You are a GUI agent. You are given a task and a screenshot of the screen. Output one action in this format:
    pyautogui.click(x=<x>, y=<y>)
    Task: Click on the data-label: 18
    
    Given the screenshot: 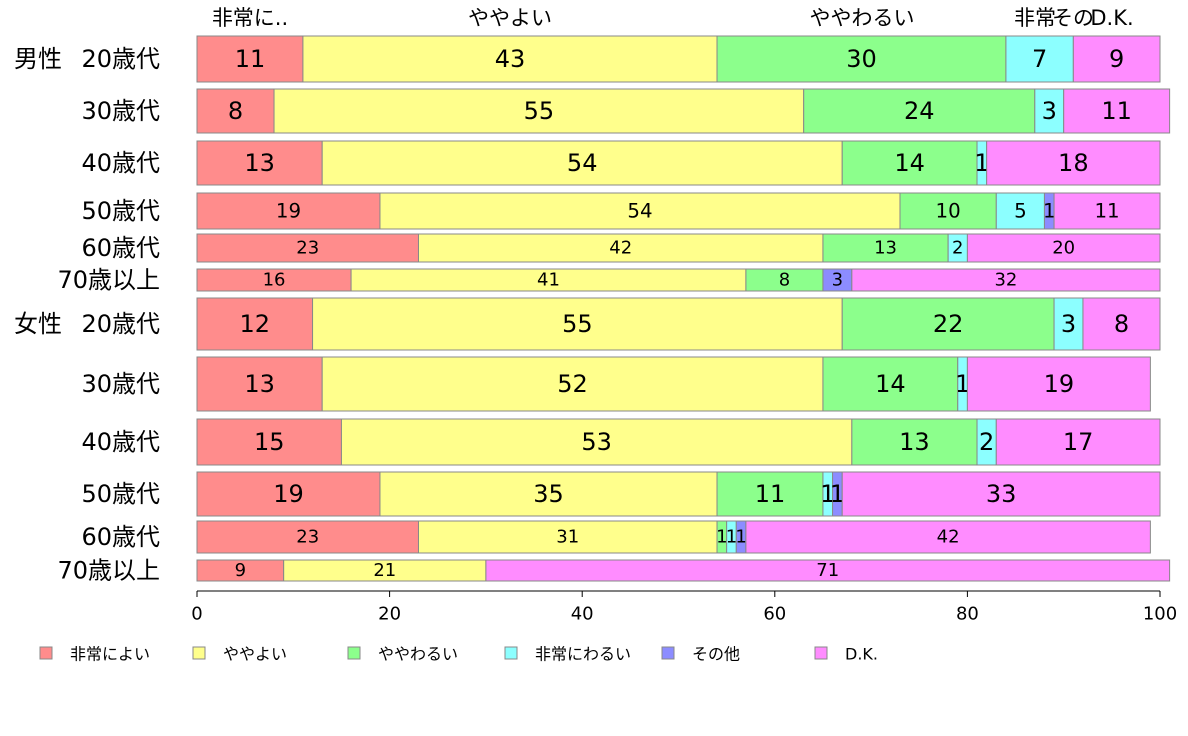 What is the action you would take?
    pyautogui.click(x=1073, y=163)
    